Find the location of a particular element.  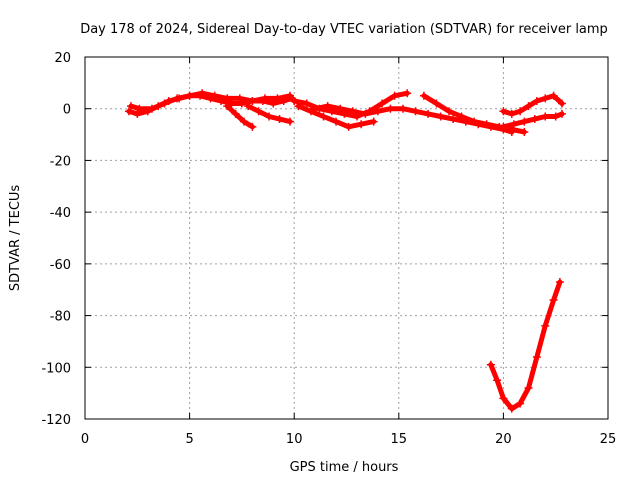

x-axis-label: GPS time / hours is located at coordinates (344, 467).